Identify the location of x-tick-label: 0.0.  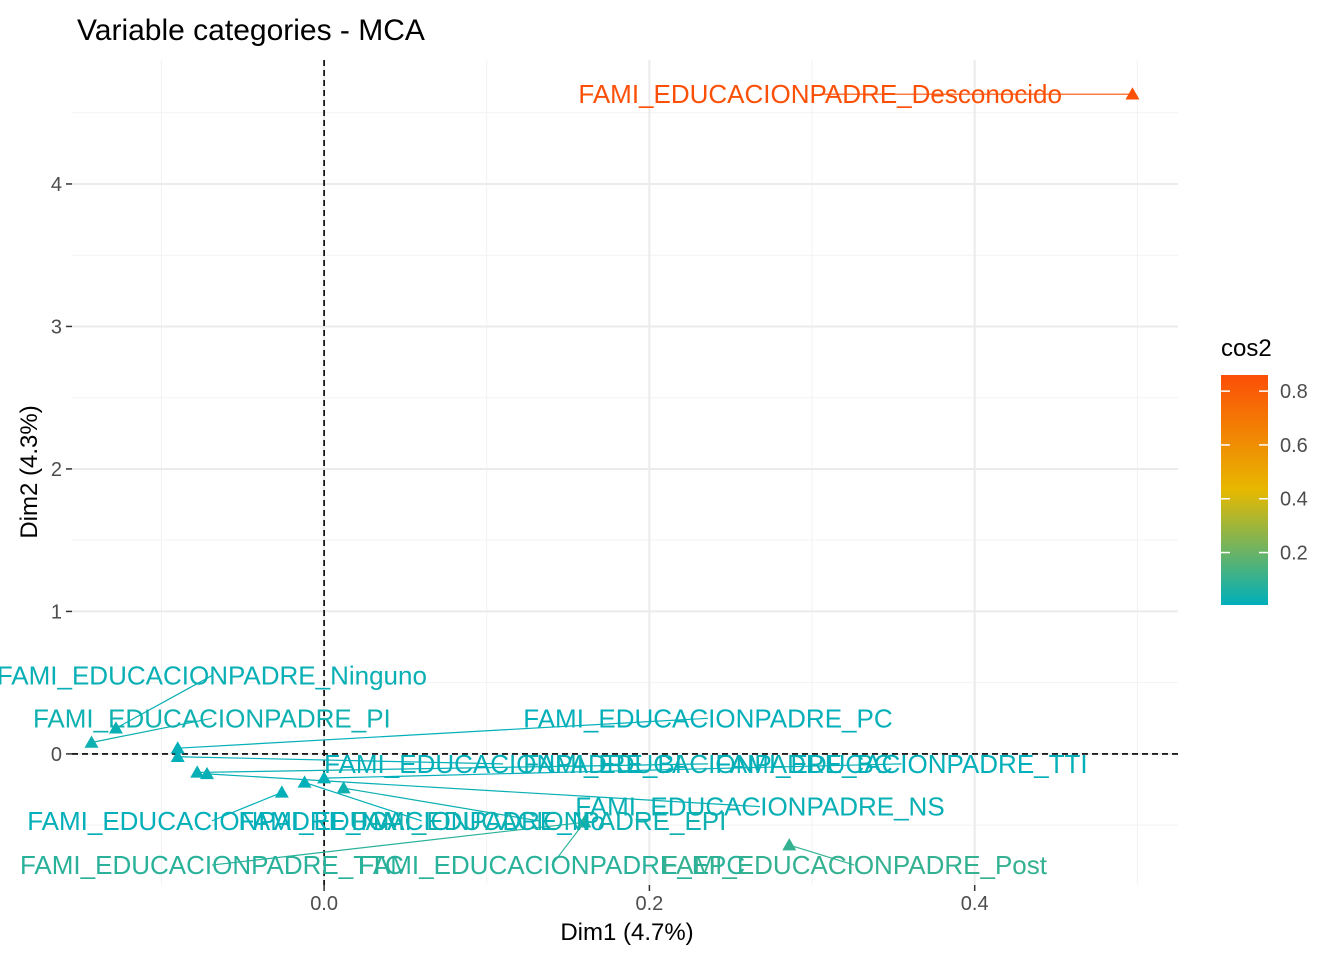
(324, 904).